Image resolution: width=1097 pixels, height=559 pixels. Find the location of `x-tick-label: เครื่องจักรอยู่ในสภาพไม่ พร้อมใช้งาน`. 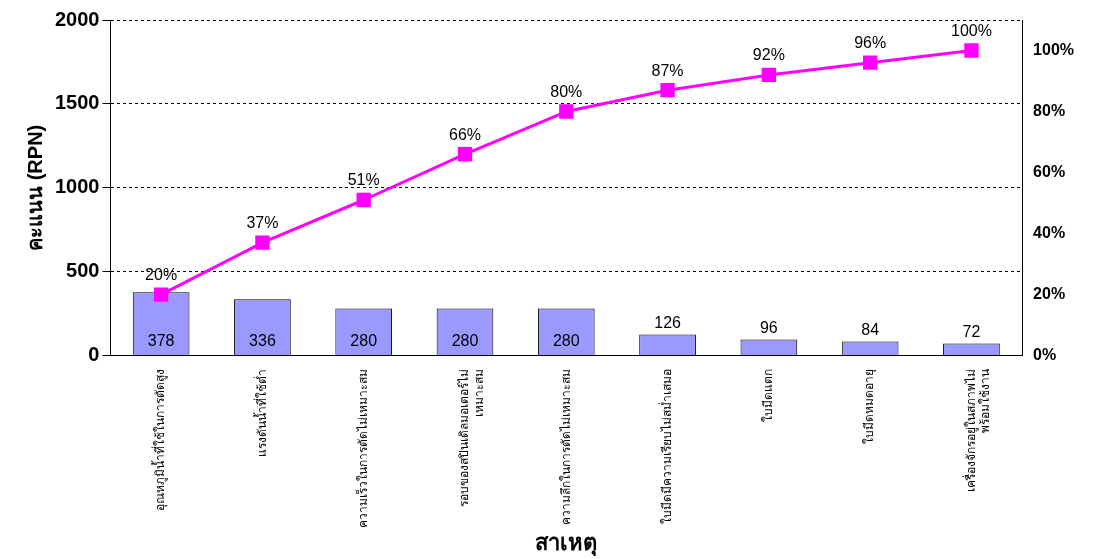

x-tick-label: เครื่องจักรอยู่ในสภาพไม่ พร้อมใช้งาน is located at coordinates (977, 430).